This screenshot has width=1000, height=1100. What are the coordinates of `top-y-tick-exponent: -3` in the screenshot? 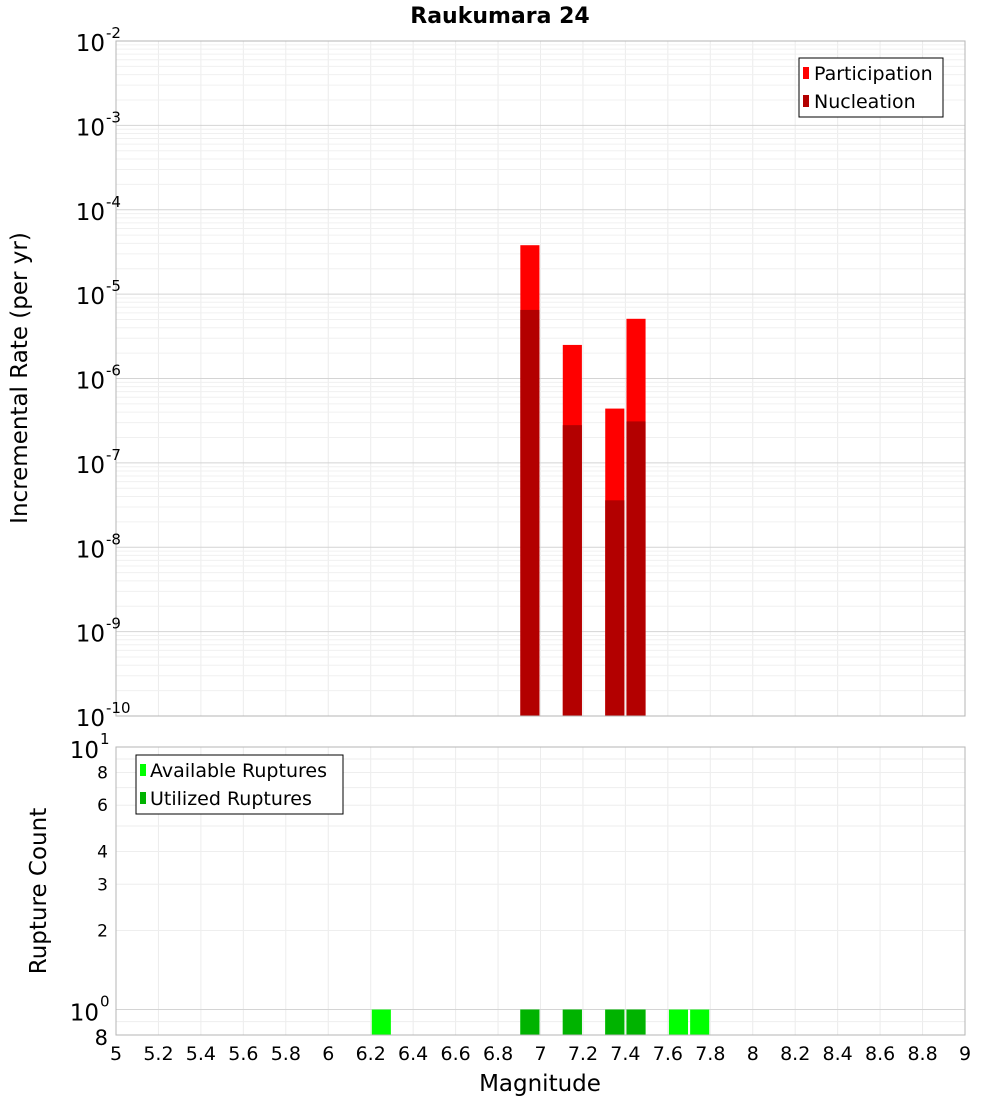 It's located at (113, 117).